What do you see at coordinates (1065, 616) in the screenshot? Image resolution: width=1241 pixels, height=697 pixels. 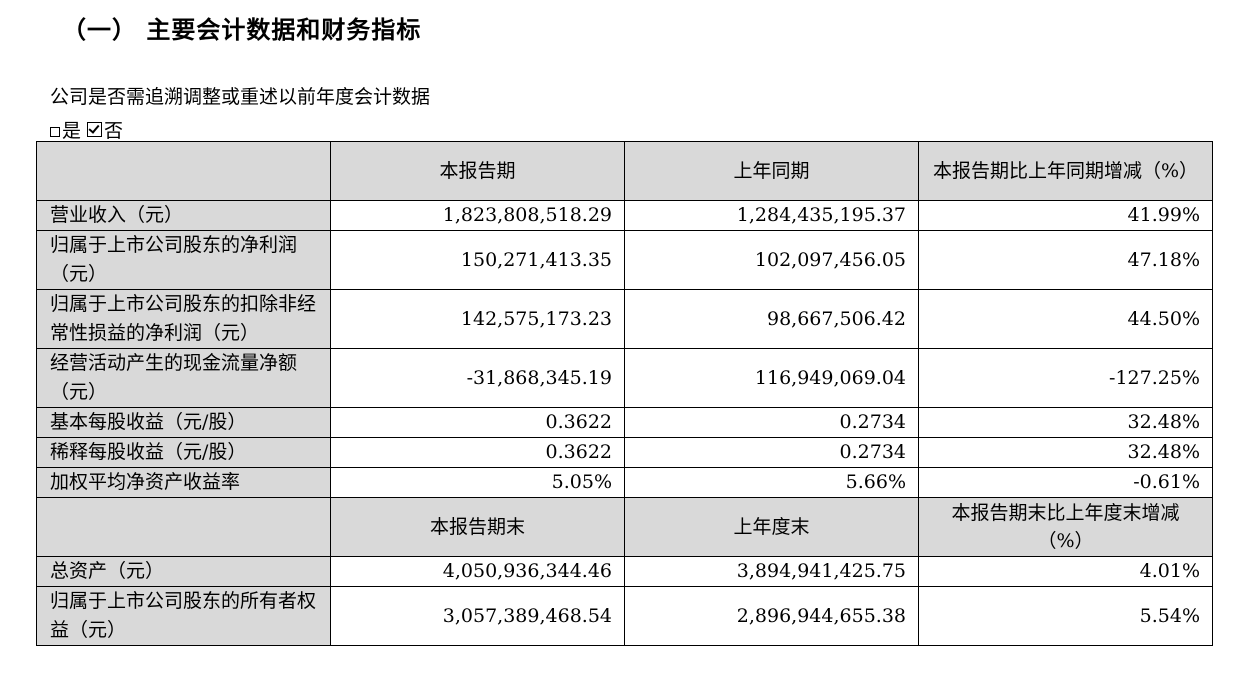 I see `change-value: 5.54%` at bounding box center [1065, 616].